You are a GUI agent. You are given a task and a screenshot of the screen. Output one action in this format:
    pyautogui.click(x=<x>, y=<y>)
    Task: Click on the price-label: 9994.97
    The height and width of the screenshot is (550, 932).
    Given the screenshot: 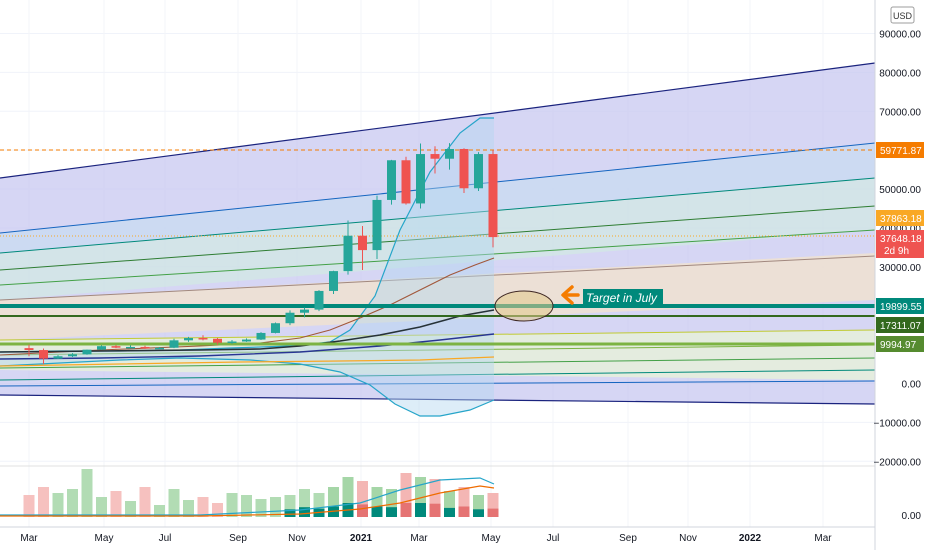 What is the action you would take?
    pyautogui.click(x=898, y=345)
    